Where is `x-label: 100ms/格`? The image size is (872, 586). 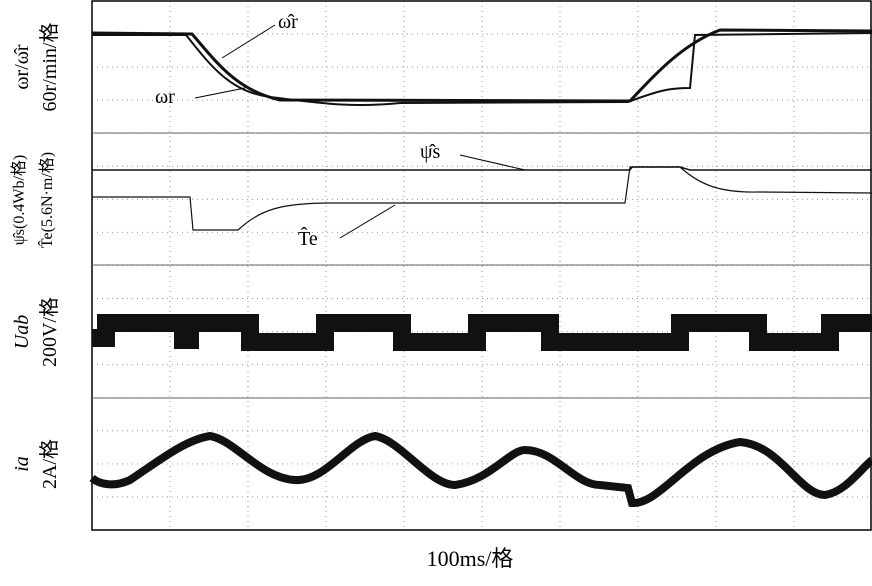 x-label: 100ms/格 is located at coordinates (470, 558).